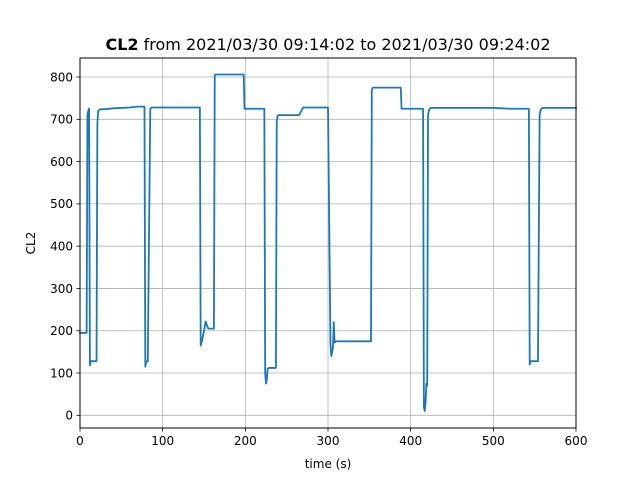  I want to click on x-tick-label: 300, so click(328, 441).